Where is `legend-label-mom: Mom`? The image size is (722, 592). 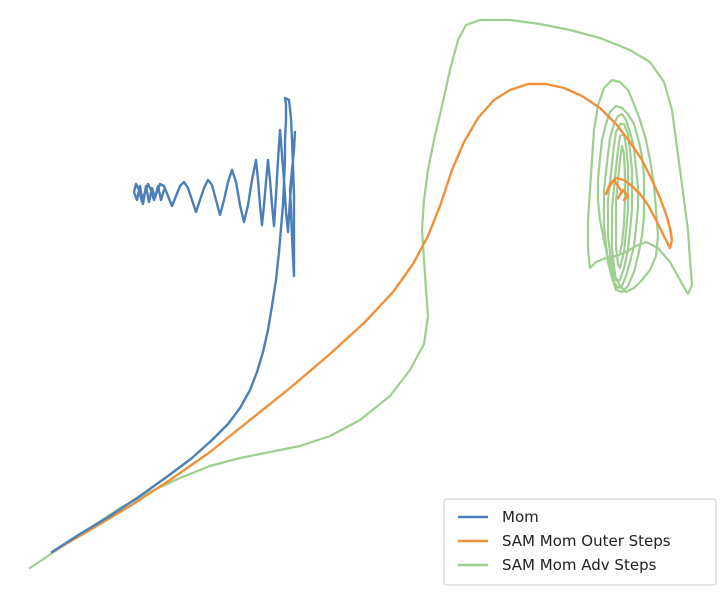 legend-label-mom: Mom is located at coordinates (520, 517).